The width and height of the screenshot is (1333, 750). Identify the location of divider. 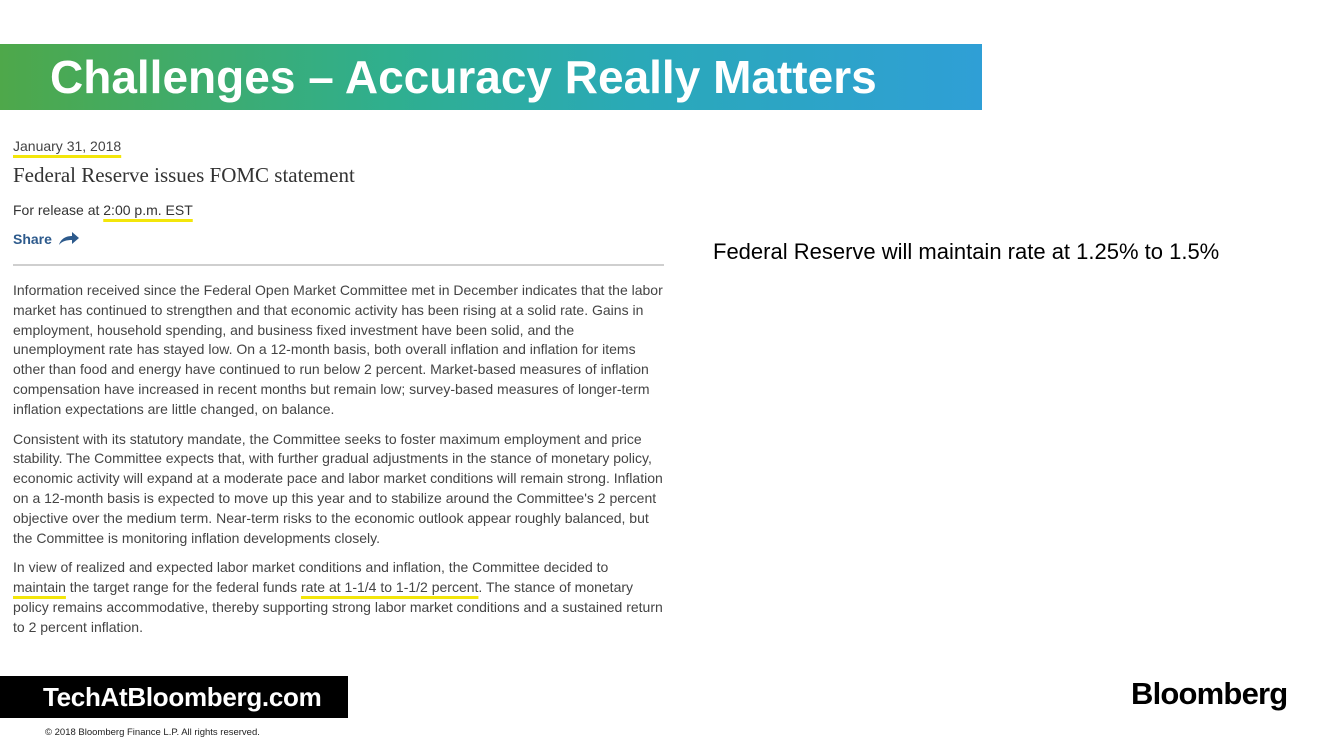
(338, 265).